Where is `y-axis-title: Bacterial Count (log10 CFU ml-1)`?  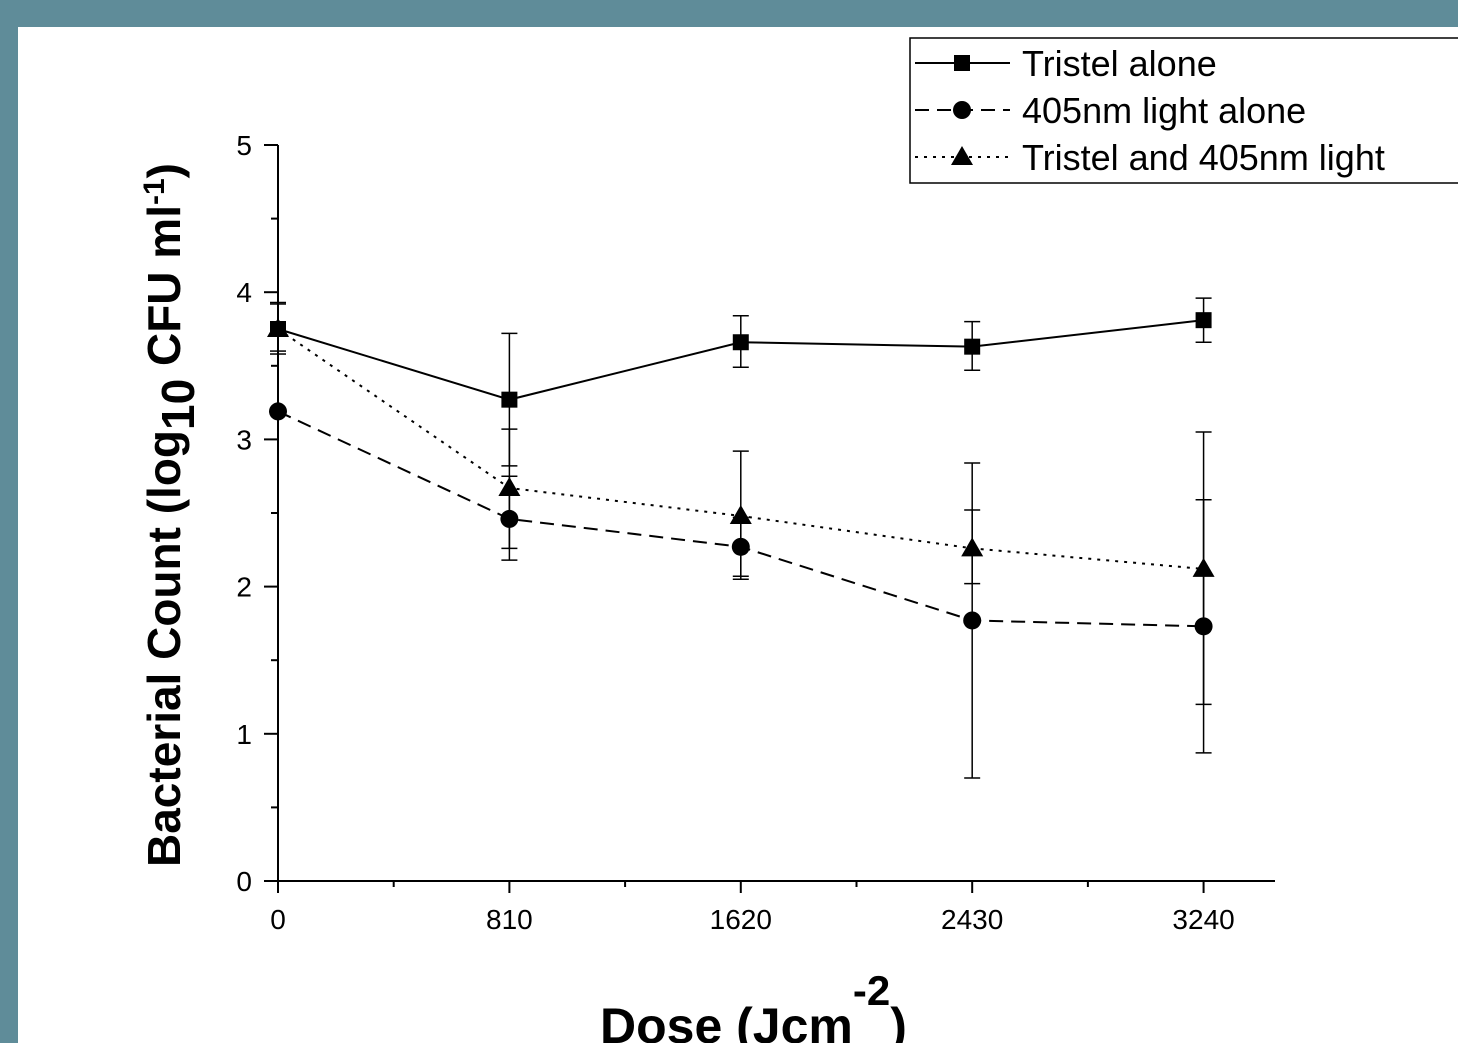
y-axis-title: Bacterial Count (log10 CFU ml-1) is located at coordinates (171, 515).